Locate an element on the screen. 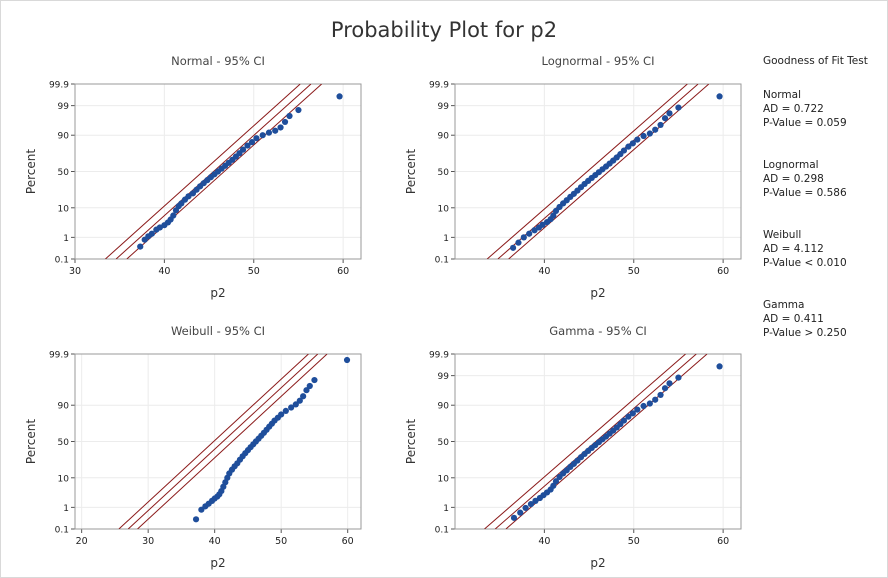 This screenshot has height=578, width=888. gof-gamma-name: Gamma is located at coordinates (784, 305).